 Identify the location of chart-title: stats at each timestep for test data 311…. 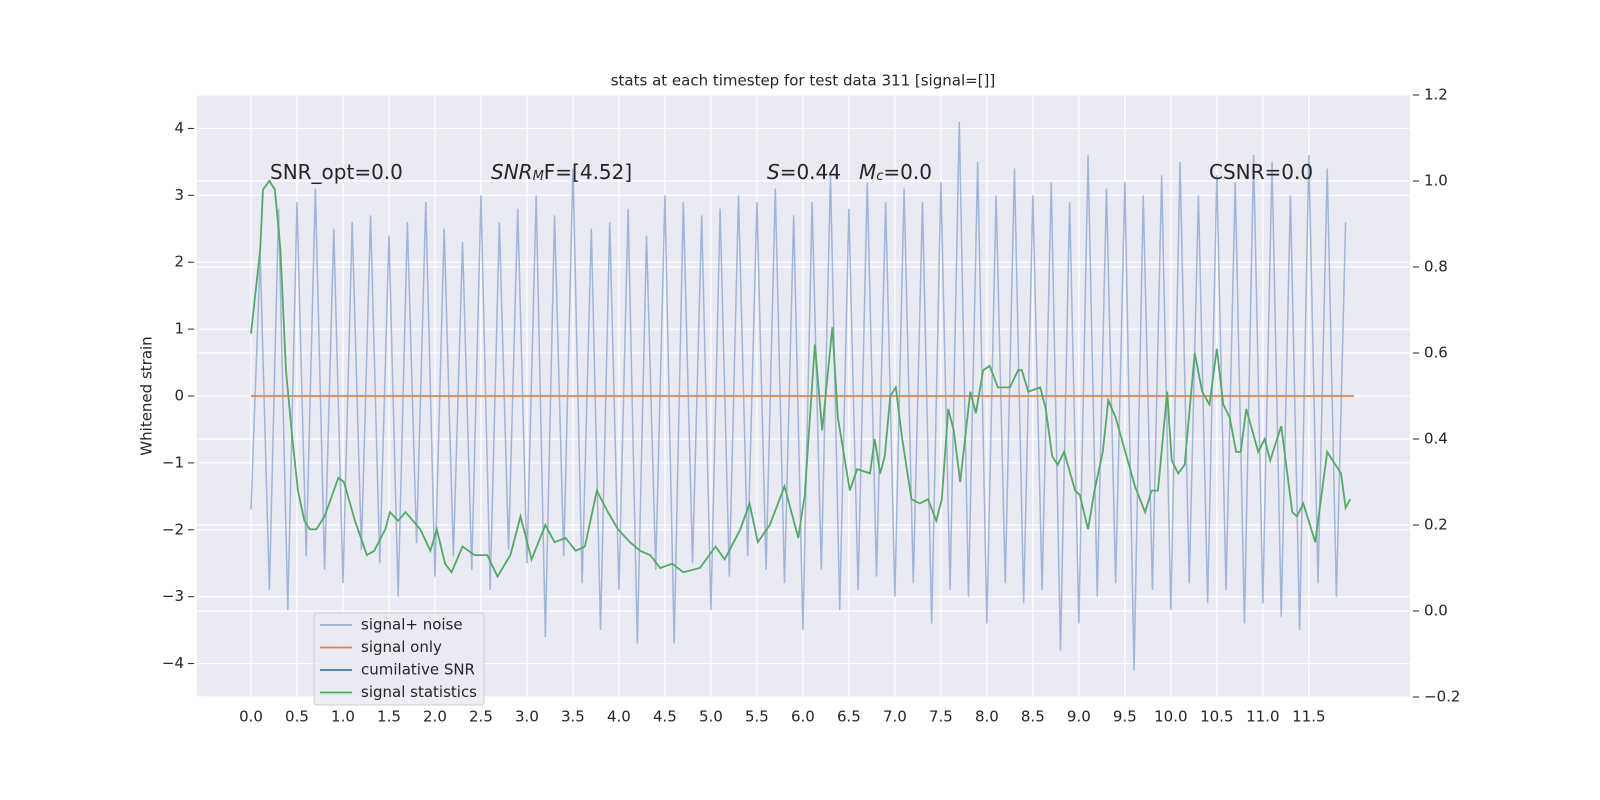
(803, 81).